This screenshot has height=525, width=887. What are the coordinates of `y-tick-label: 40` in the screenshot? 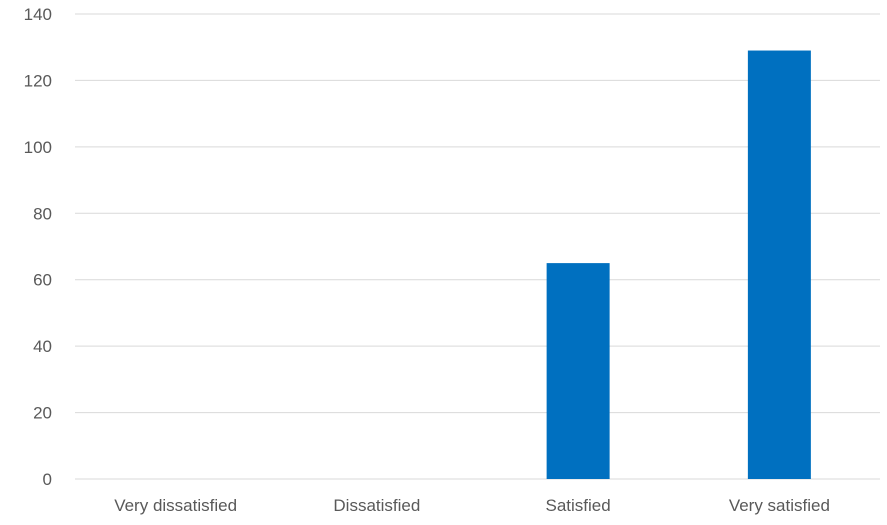 It's located at (42, 346).